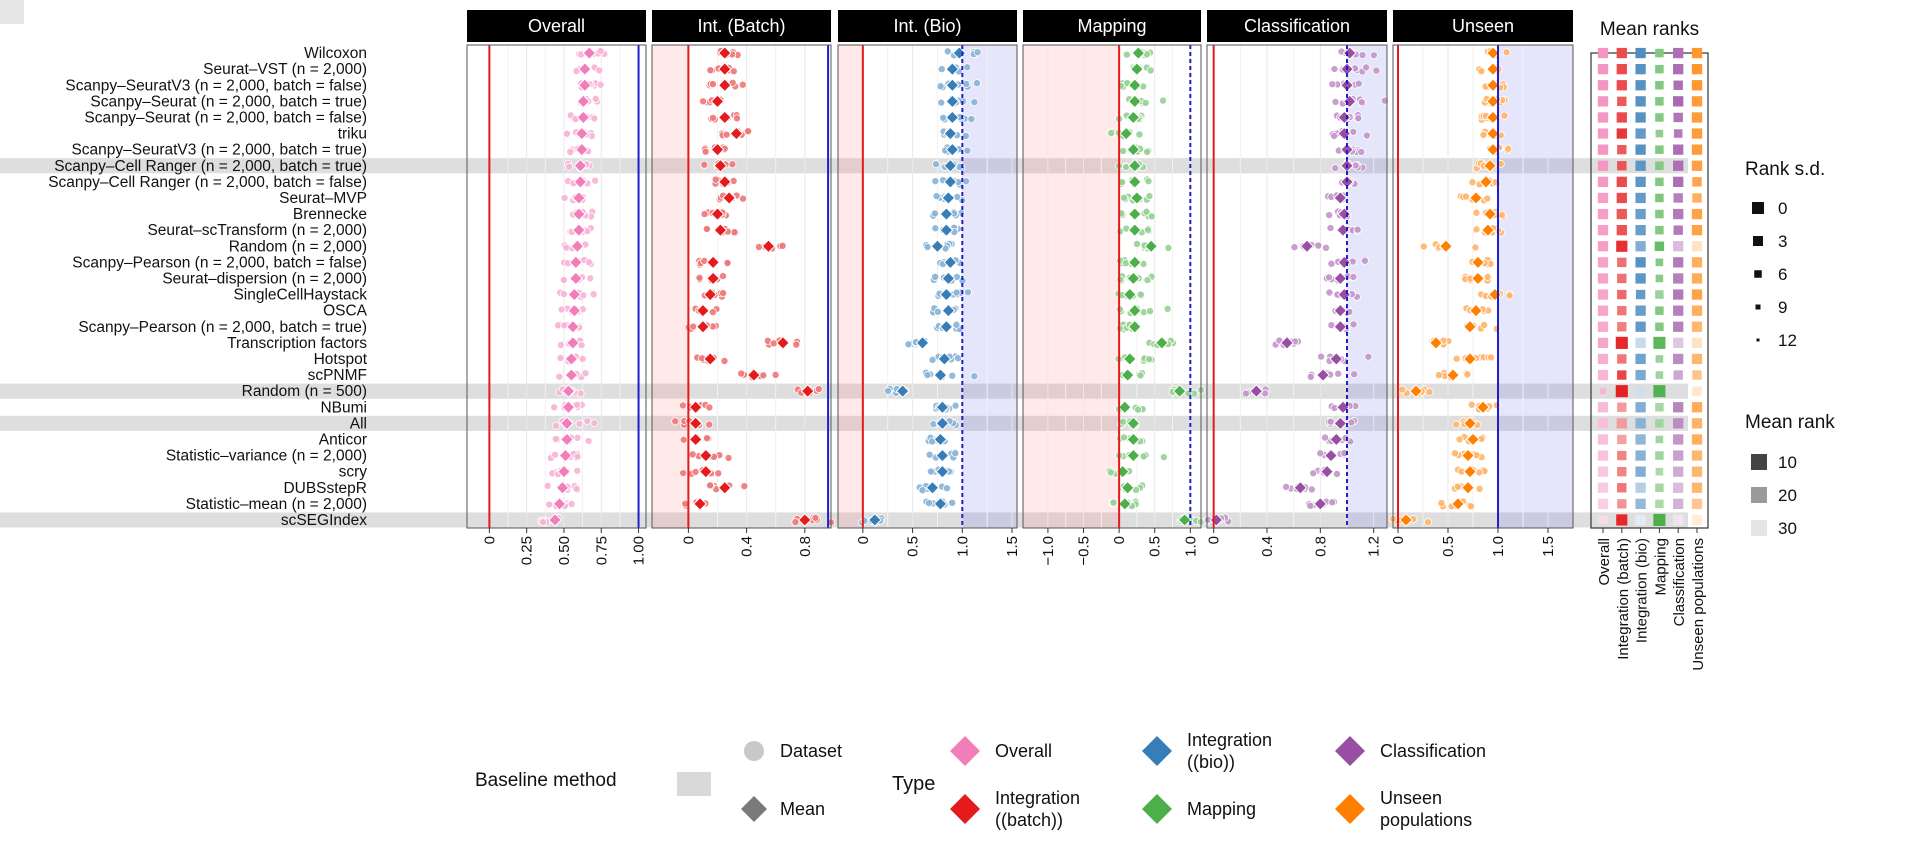  Describe the element at coordinates (1012, 546) in the screenshot. I see `x-tick-label: 1.5` at that location.